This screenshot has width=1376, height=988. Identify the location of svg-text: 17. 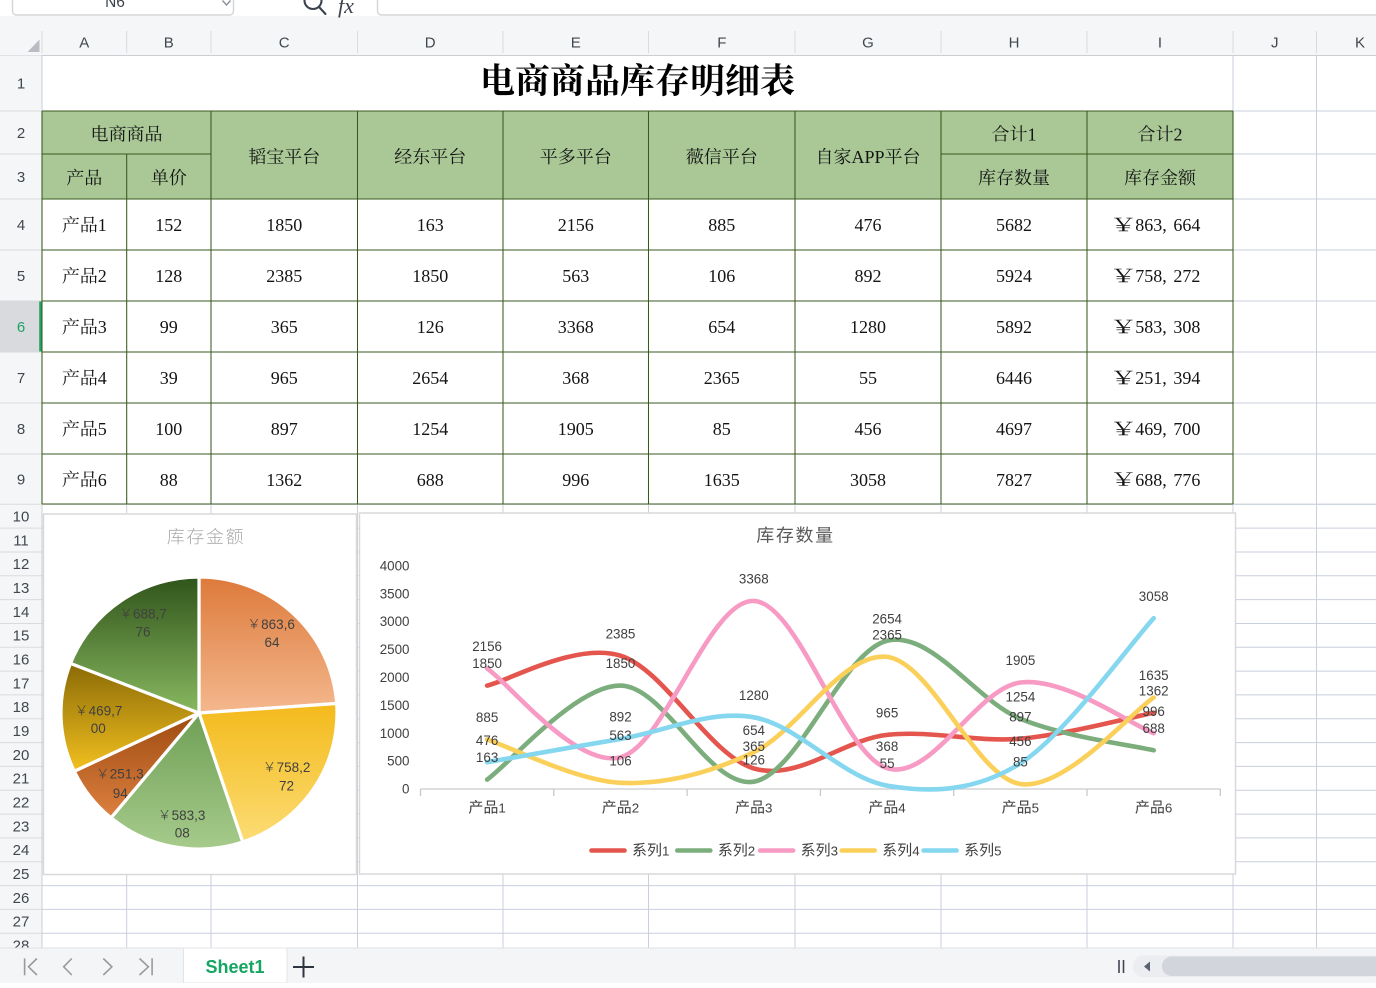
(21, 683).